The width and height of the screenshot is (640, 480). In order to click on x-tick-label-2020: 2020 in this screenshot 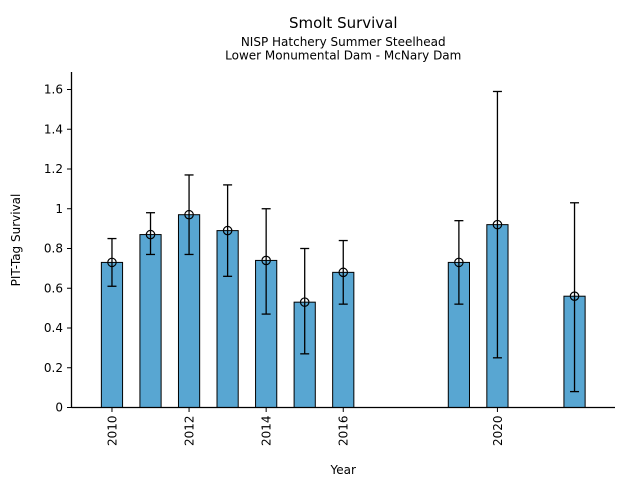, I will do `click(498, 430)`.